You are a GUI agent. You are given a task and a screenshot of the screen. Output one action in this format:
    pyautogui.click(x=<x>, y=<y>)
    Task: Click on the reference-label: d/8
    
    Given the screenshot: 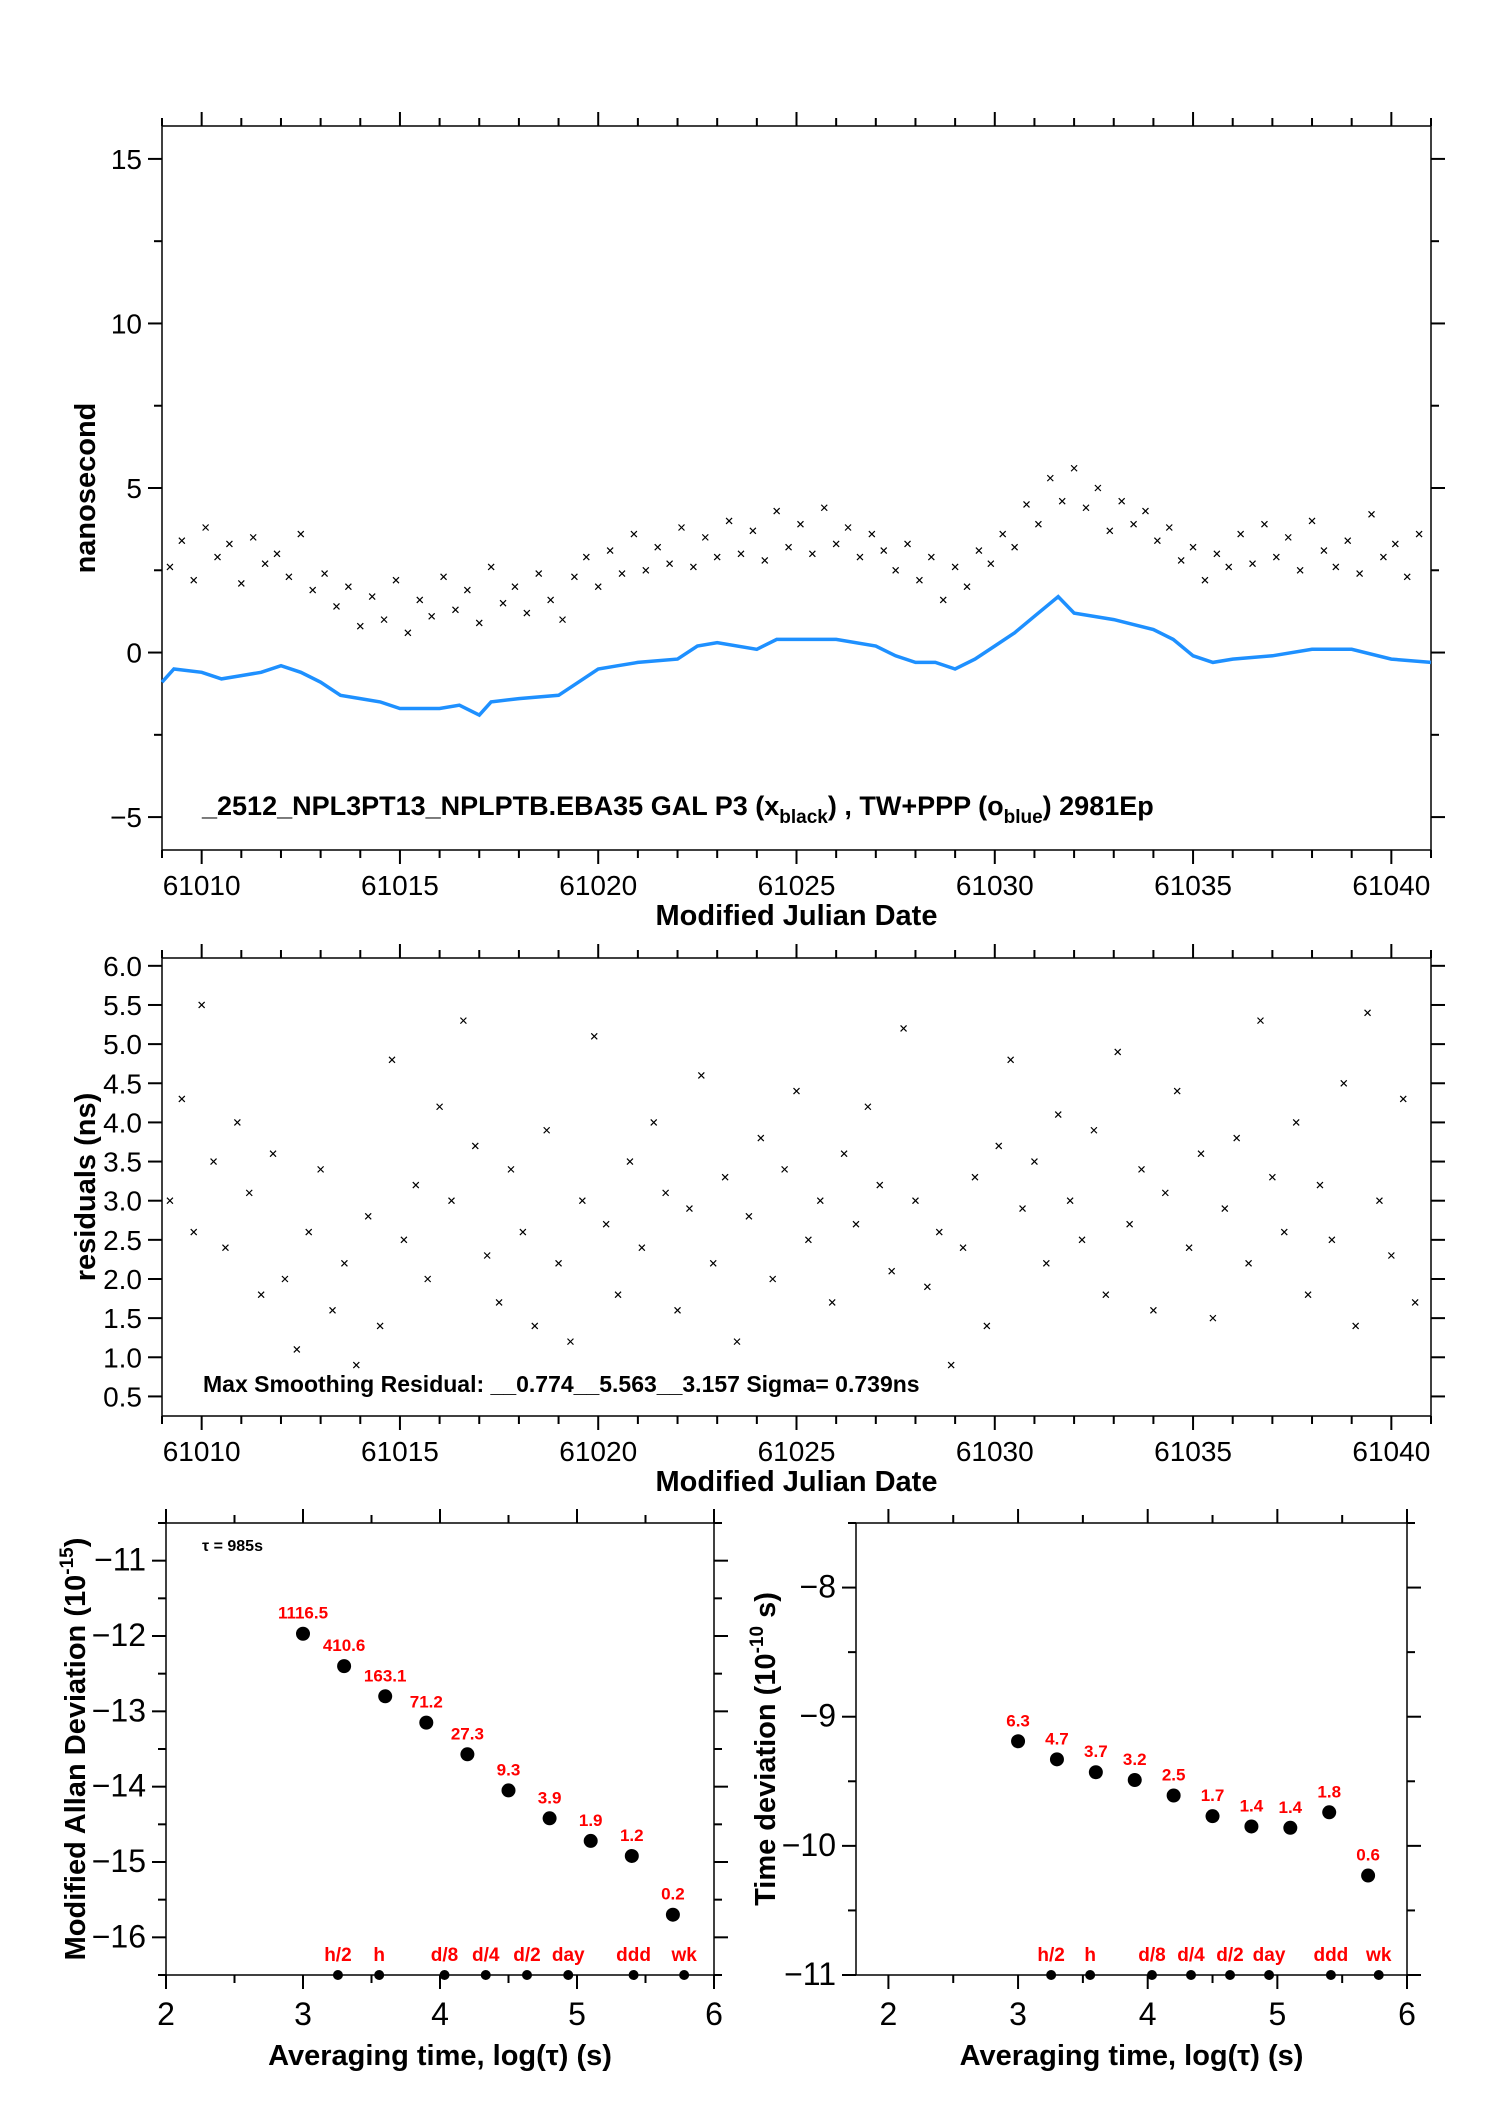 What is the action you would take?
    pyautogui.click(x=444, y=1955)
    